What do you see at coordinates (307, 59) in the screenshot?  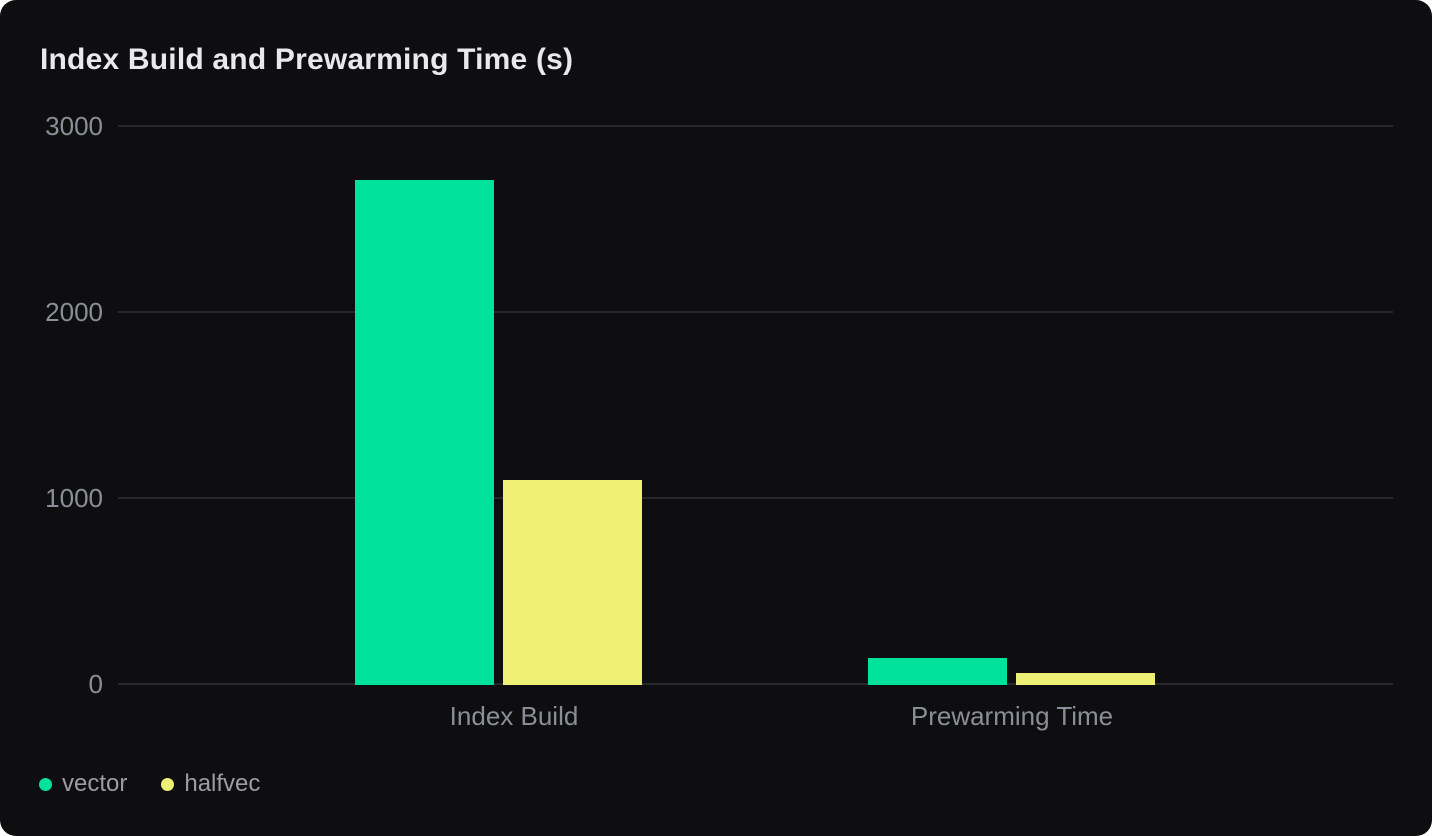 I see `chart-title: Index Build and Prewarming Time (s)` at bounding box center [307, 59].